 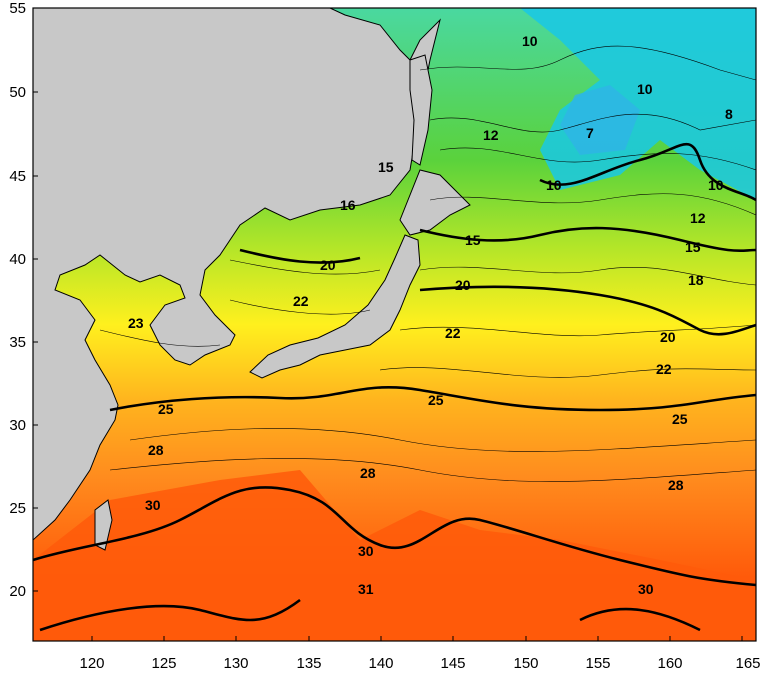 What do you see at coordinates (669, 663) in the screenshot?
I see `x-tick-label: 160` at bounding box center [669, 663].